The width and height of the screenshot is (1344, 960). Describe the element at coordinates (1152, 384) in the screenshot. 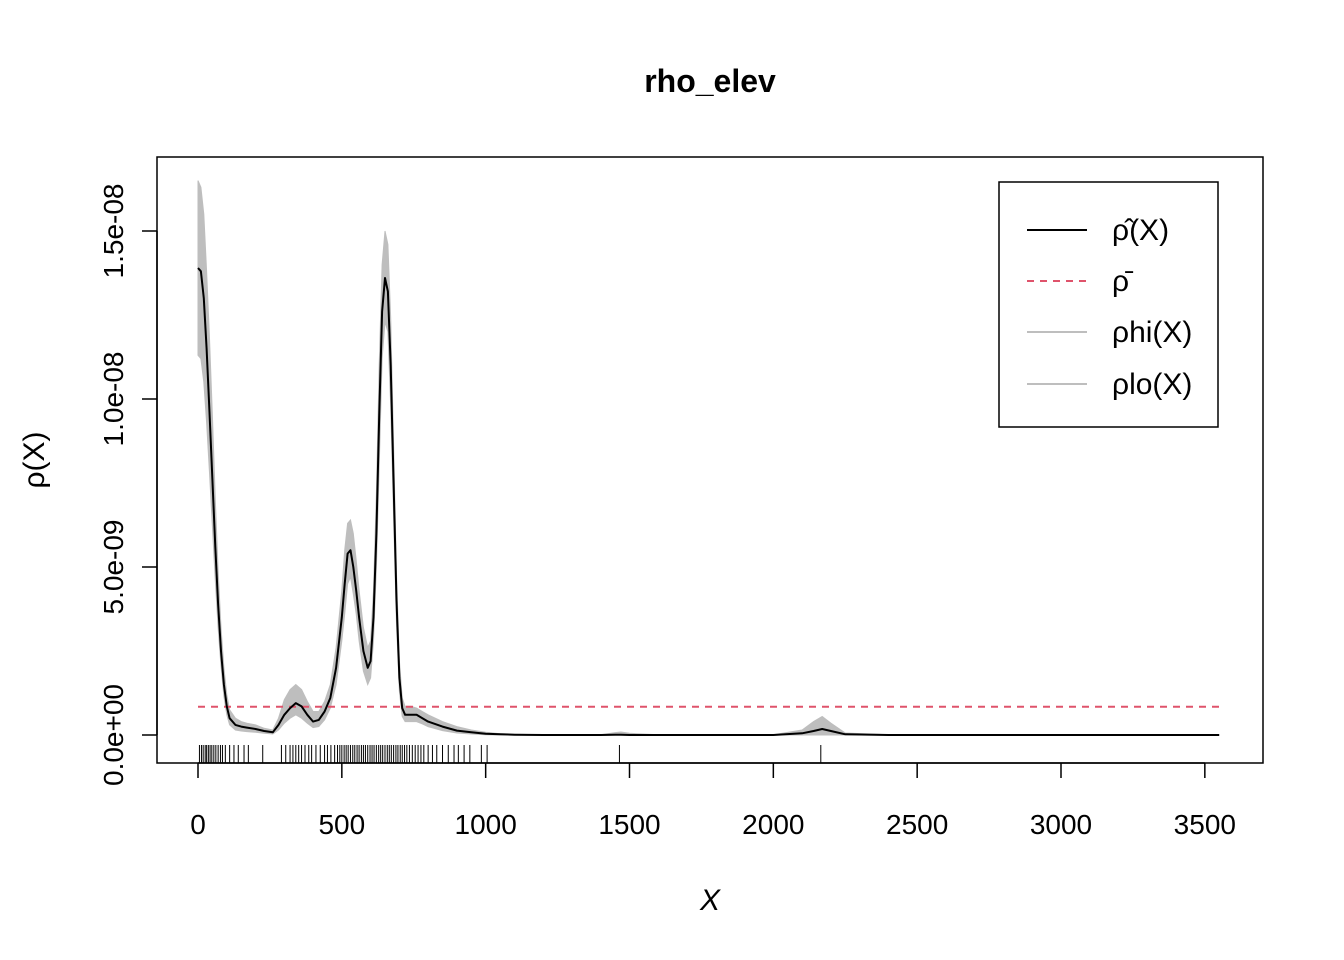

I see `legend-label-lo: ρlo(X)` at that location.